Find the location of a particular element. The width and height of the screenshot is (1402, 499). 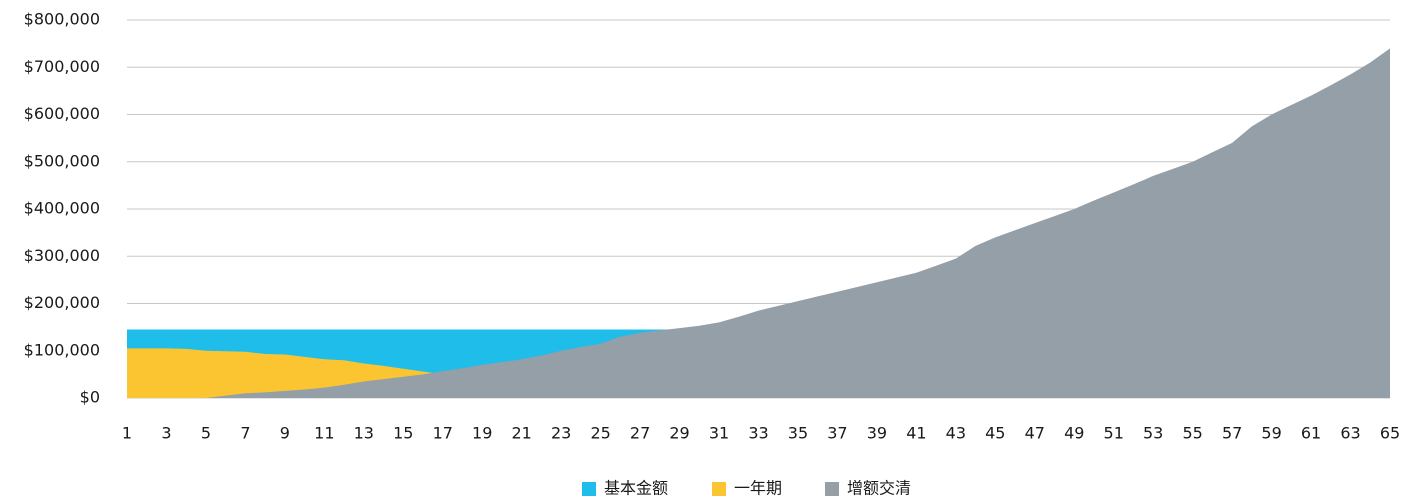

y-tick-label: $800,000 is located at coordinates (62, 19).